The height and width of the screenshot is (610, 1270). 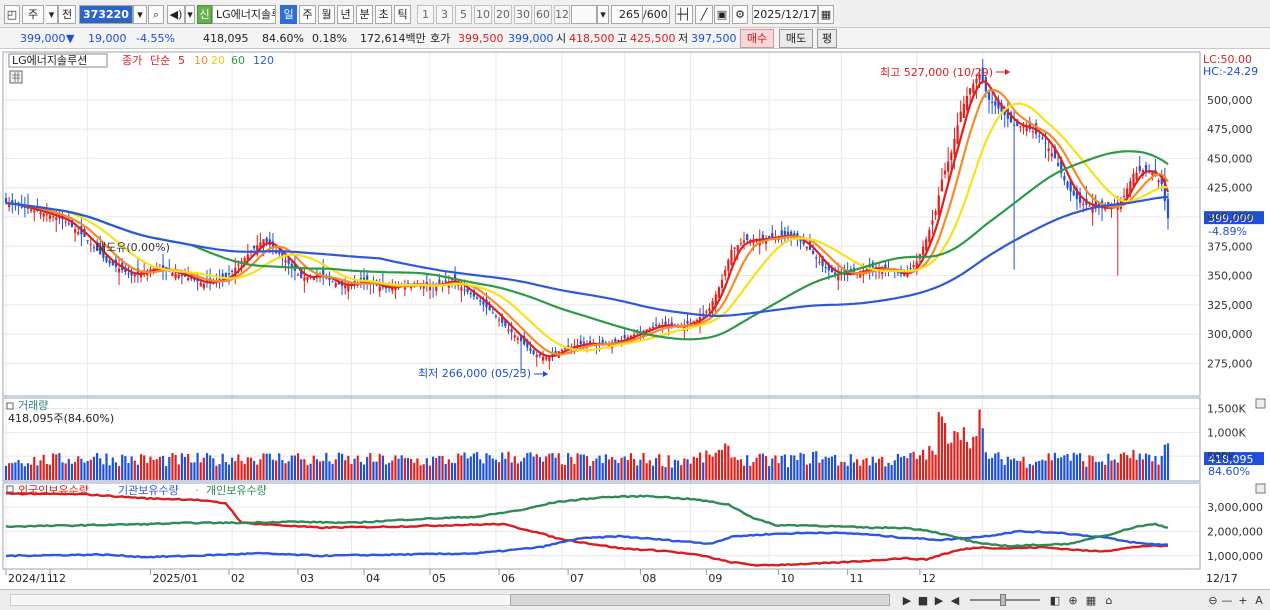 What do you see at coordinates (1260, 403) in the screenshot?
I see `volume-pane-close-icon` at bounding box center [1260, 403].